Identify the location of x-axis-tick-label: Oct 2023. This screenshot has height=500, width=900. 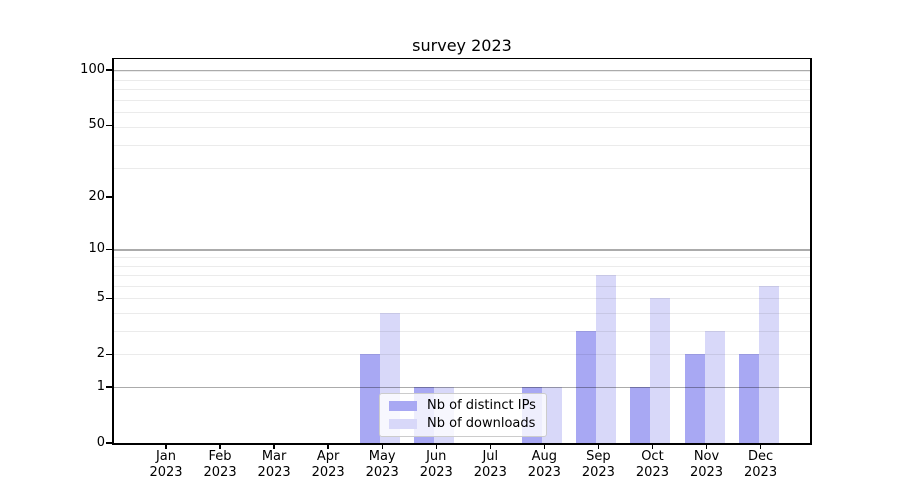
(652, 465).